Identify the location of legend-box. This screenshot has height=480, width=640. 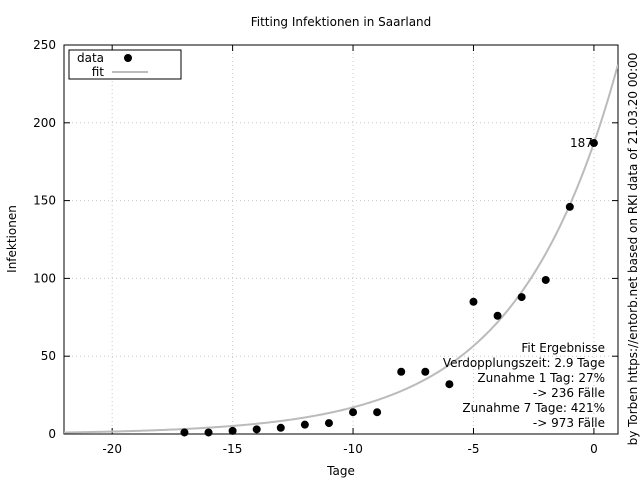
(125, 64).